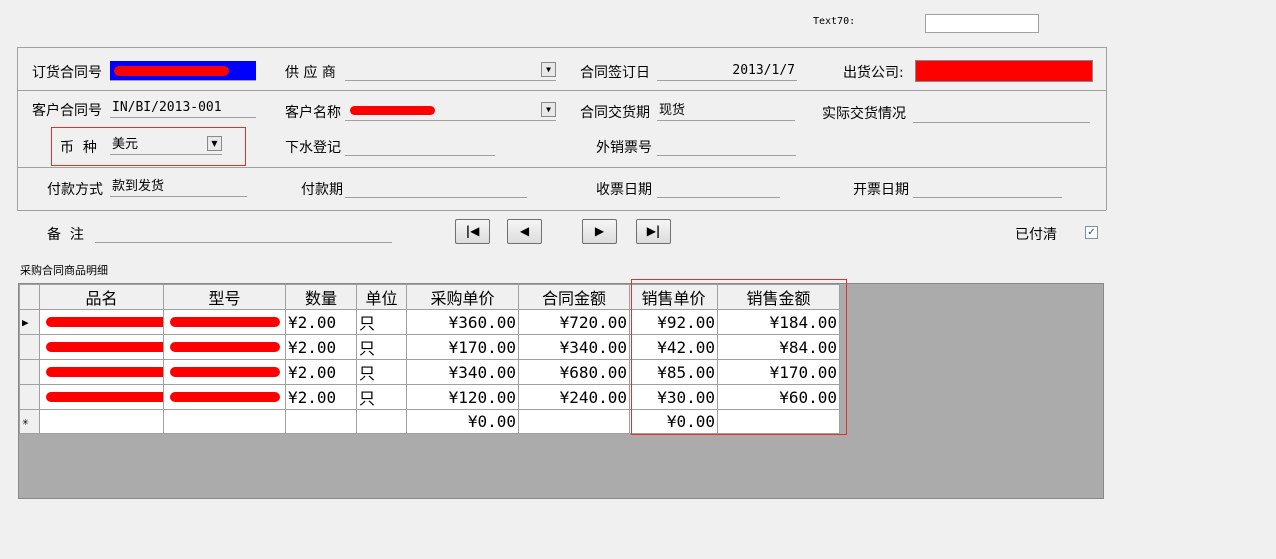 Image resolution: width=1276 pixels, height=559 pixels. I want to click on col-header: 销售单价, so click(673, 297).